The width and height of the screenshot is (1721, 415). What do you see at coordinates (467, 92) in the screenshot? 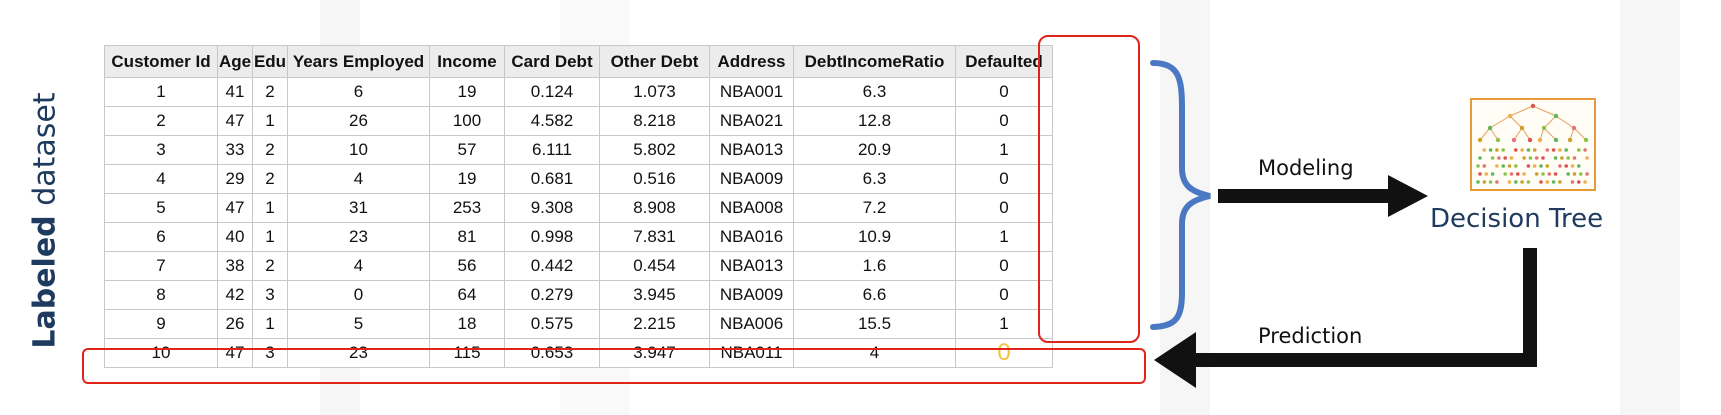
I see `table-cell: 19` at bounding box center [467, 92].